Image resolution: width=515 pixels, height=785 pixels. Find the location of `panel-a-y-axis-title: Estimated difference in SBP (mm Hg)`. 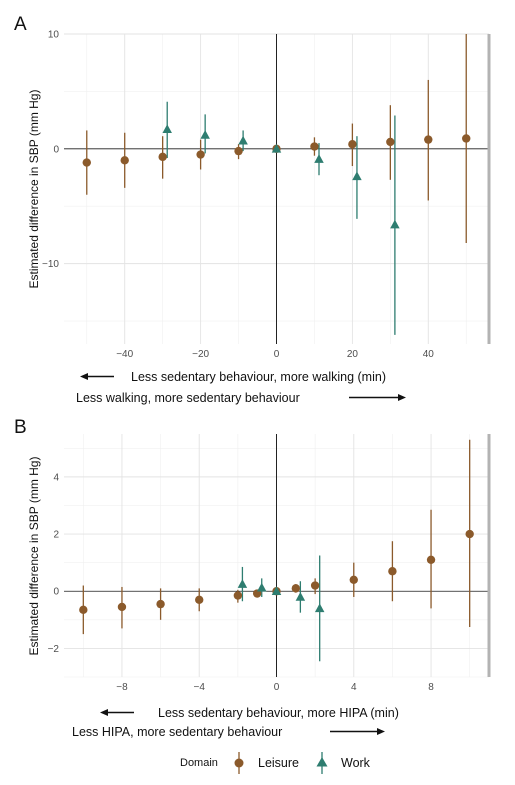

panel-a-y-axis-title: Estimated difference in SBP (mm Hg) is located at coordinates (34, 189).